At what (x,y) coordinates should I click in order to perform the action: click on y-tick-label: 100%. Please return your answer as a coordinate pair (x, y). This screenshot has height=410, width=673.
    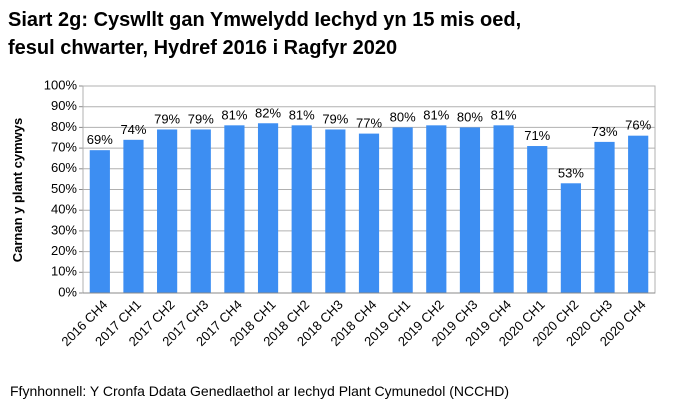
    Looking at the image, I should click on (61, 84).